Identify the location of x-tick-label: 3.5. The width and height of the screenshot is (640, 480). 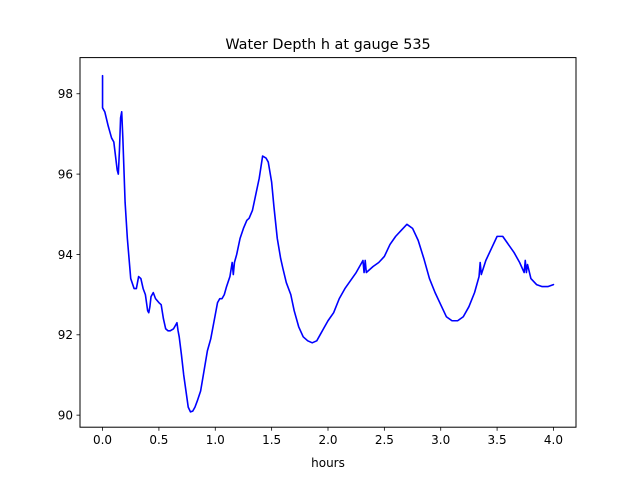
(497, 440).